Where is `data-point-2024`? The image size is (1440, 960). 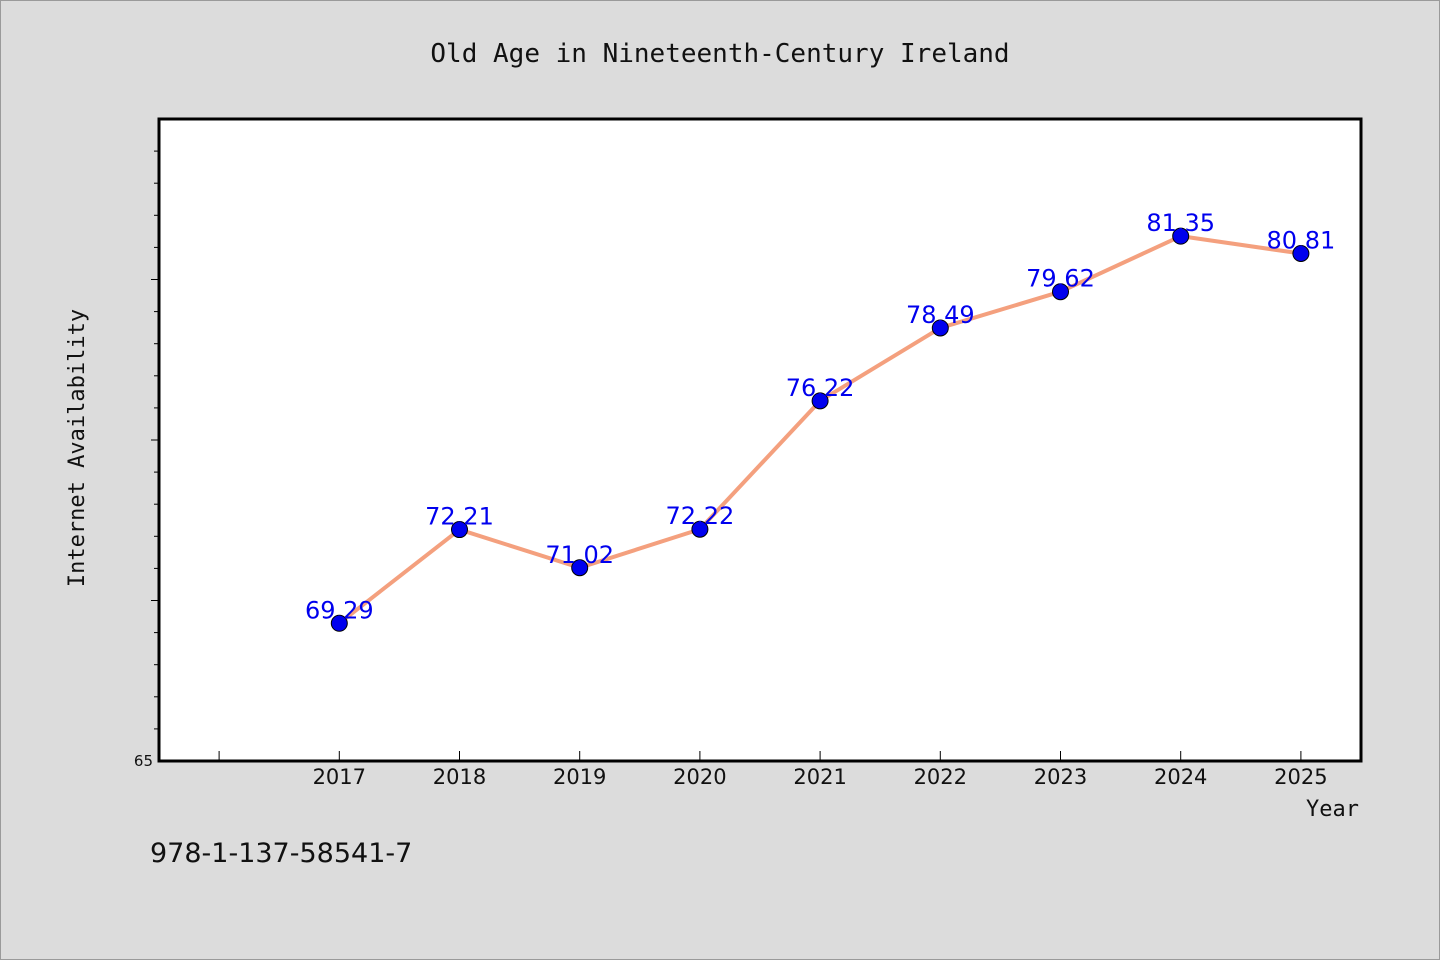 data-point-2024 is located at coordinates (1181, 236).